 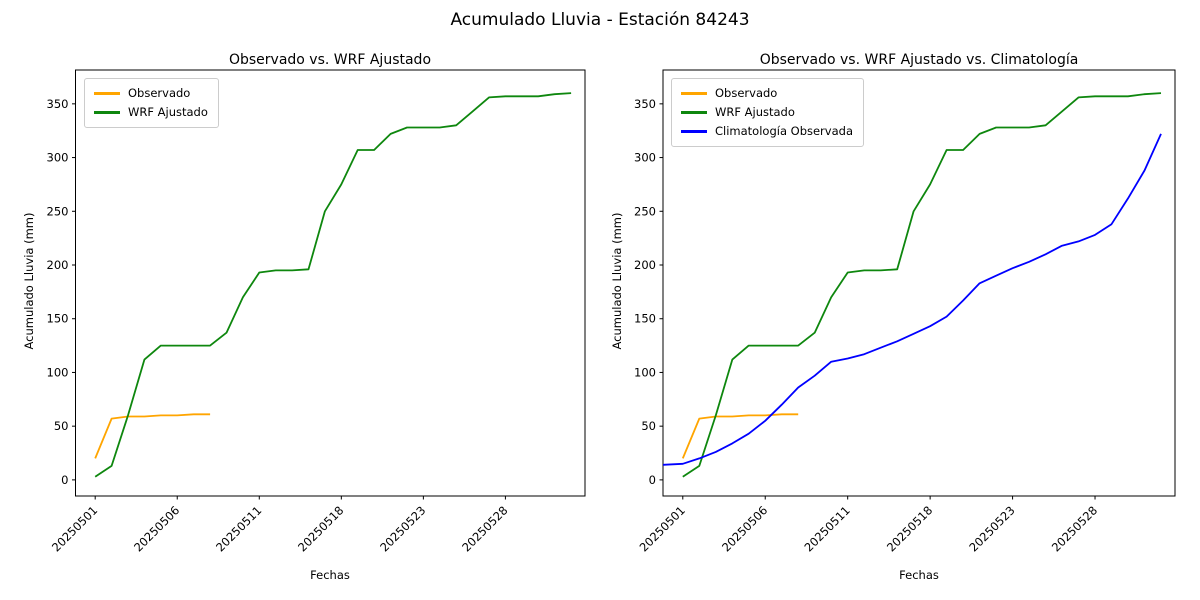 I want to click on climatologia-line-swatch, so click(x=694, y=131).